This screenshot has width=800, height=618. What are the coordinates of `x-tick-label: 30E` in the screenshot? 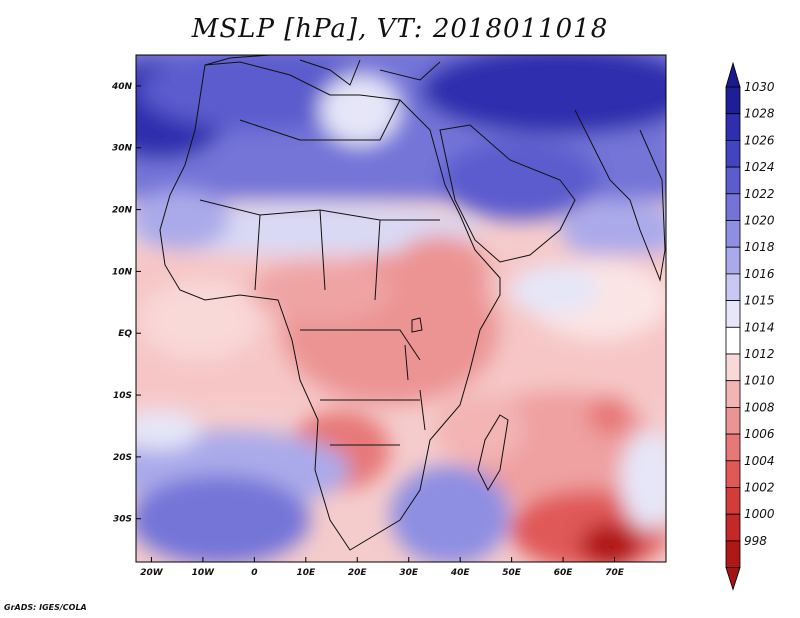 It's located at (409, 573).